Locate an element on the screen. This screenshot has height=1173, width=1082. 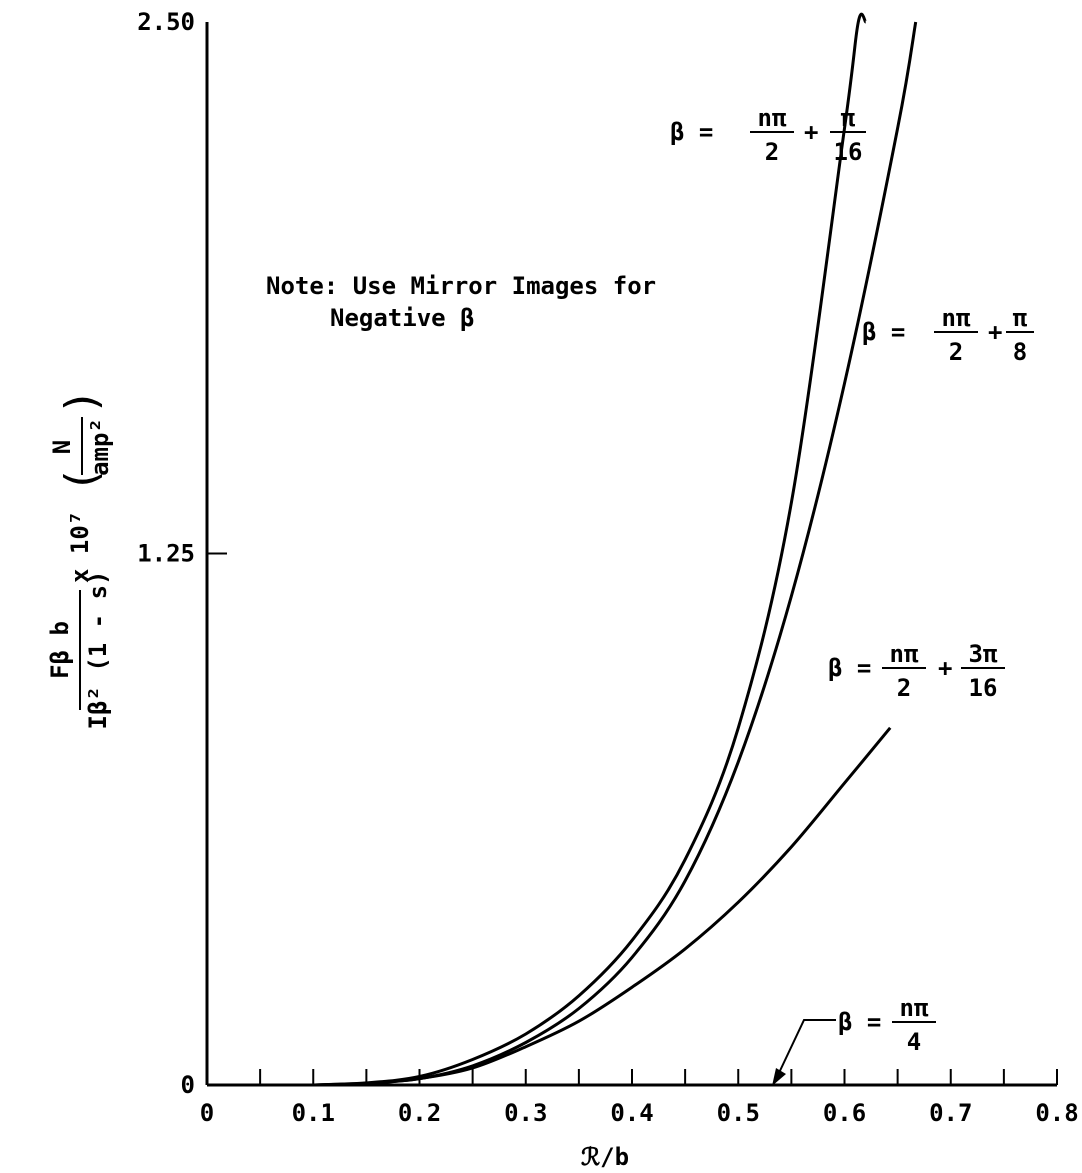
y-label-denominator: Iβ² (1 - s) is located at coordinates (98, 650).